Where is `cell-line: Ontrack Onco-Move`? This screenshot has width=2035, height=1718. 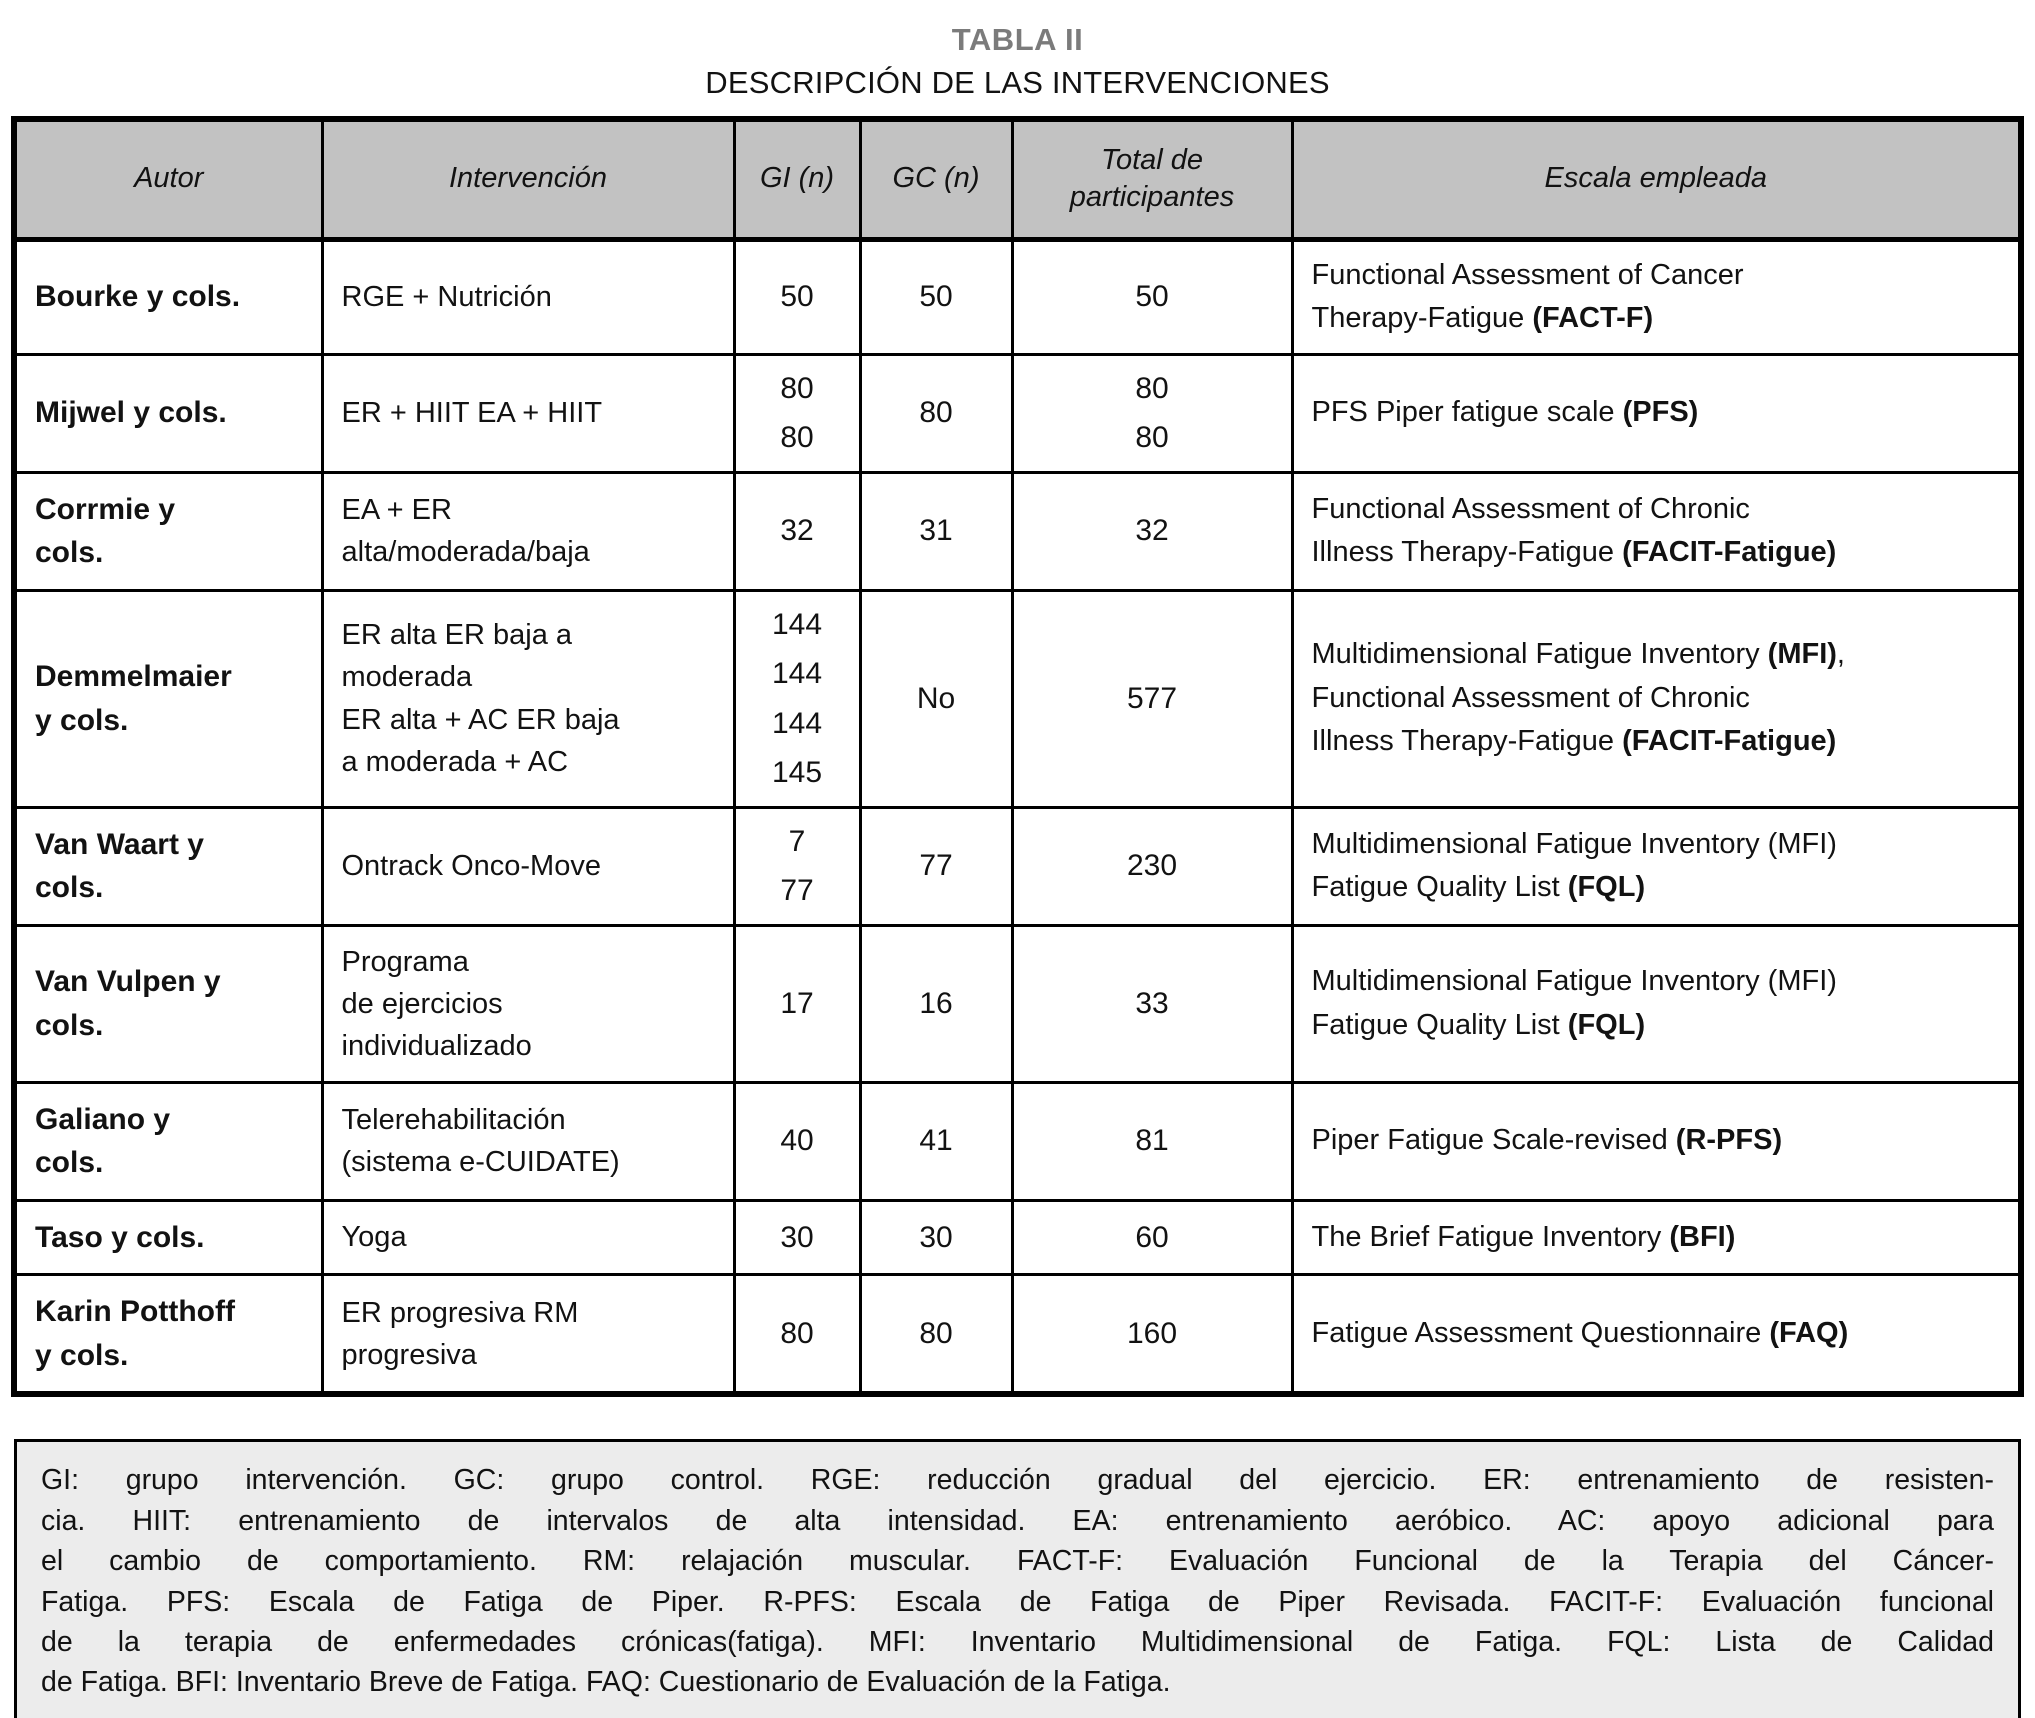 cell-line: Ontrack Onco-Move is located at coordinates (471, 865).